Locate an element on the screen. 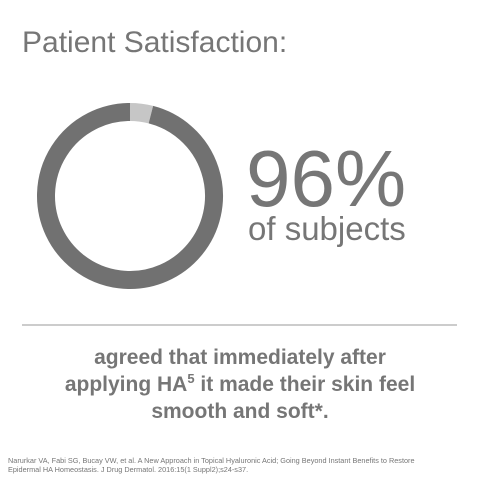 The image size is (480, 480). statement-text: applying HA is located at coordinates (126, 384).